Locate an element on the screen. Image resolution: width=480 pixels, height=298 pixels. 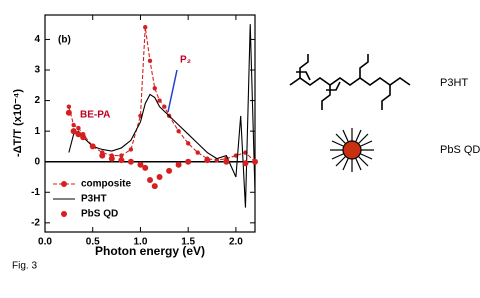
y-tick-label: -2 is located at coordinates (35, 222).